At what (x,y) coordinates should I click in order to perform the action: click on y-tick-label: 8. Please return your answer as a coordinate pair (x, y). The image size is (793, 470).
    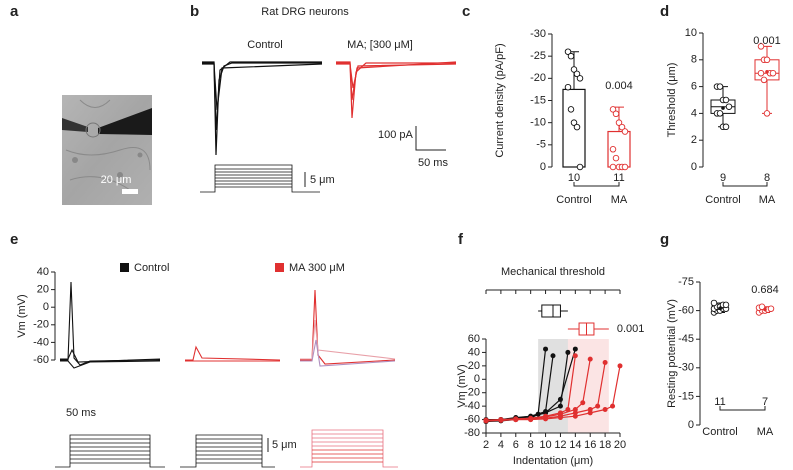
    Looking at the image, I should click on (694, 60).